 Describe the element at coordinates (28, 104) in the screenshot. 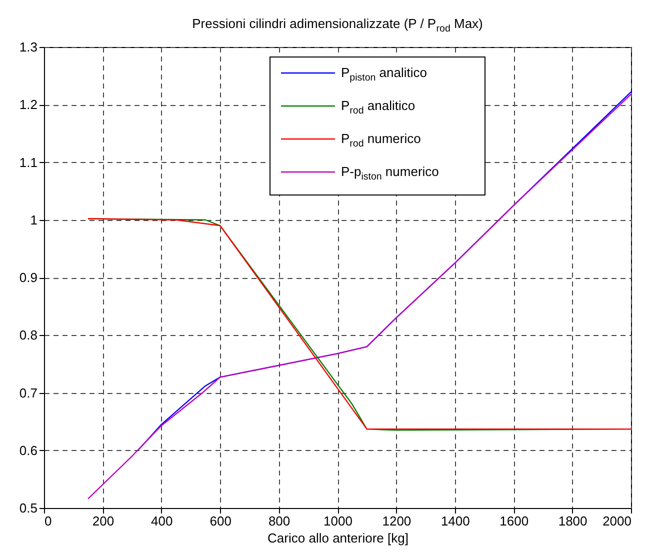

I see `y-tick-label: 1.2` at that location.